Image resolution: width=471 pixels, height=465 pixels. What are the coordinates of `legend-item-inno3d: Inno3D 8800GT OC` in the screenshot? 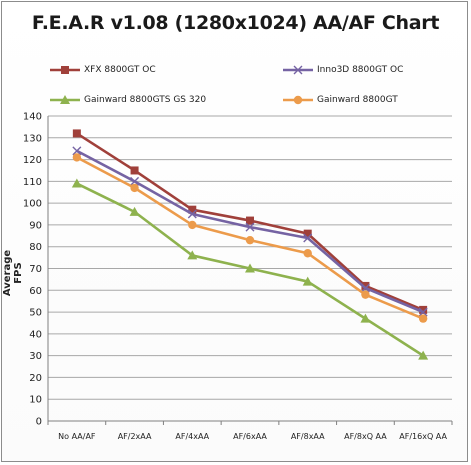 It's located at (343, 70).